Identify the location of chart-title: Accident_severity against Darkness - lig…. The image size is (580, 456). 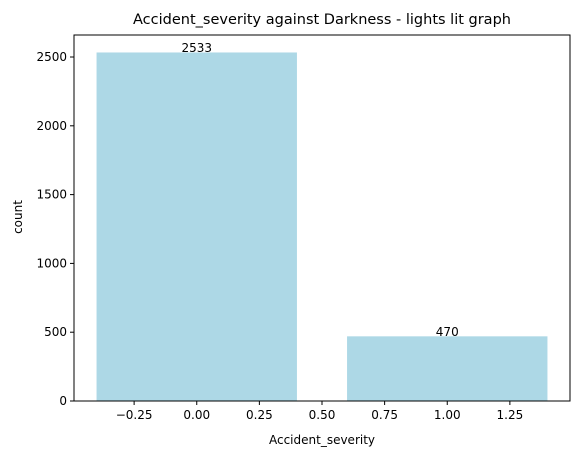
(322, 20).